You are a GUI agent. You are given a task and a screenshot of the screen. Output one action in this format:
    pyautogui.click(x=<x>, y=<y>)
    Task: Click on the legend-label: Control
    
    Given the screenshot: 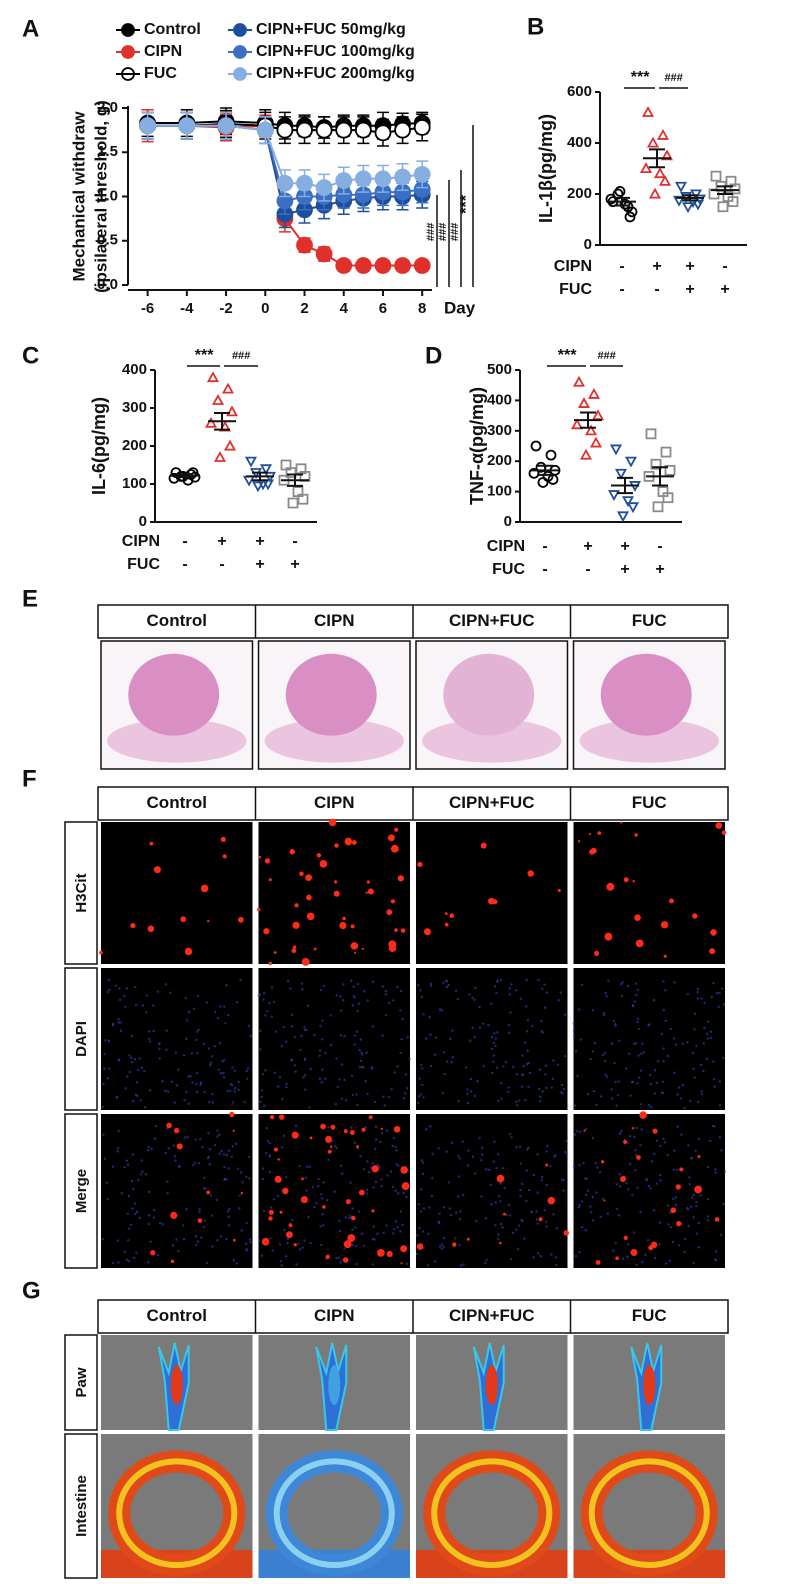 What is the action you would take?
    pyautogui.click(x=172, y=29)
    